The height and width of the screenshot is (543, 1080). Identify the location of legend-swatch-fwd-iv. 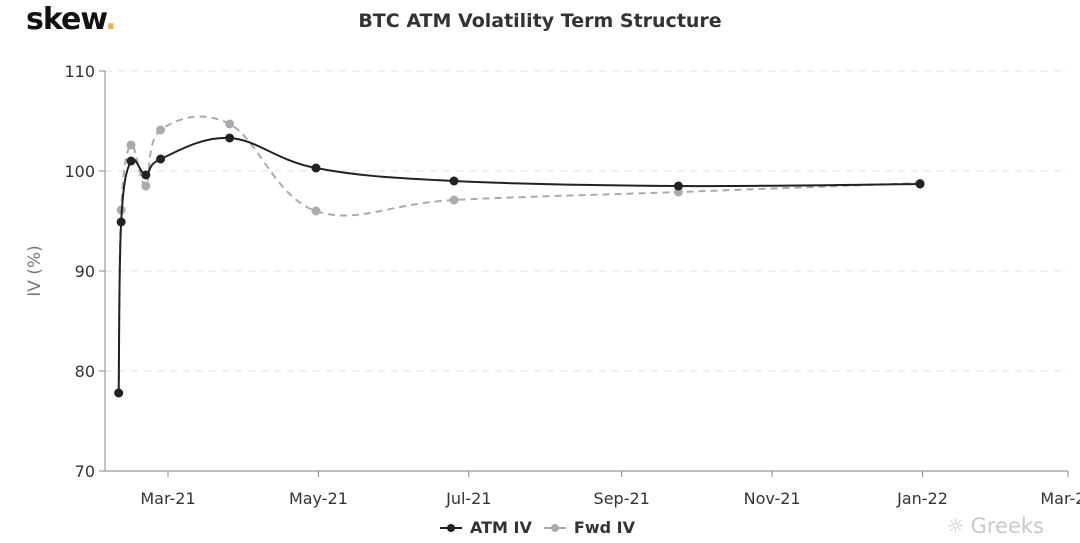
(554, 528).